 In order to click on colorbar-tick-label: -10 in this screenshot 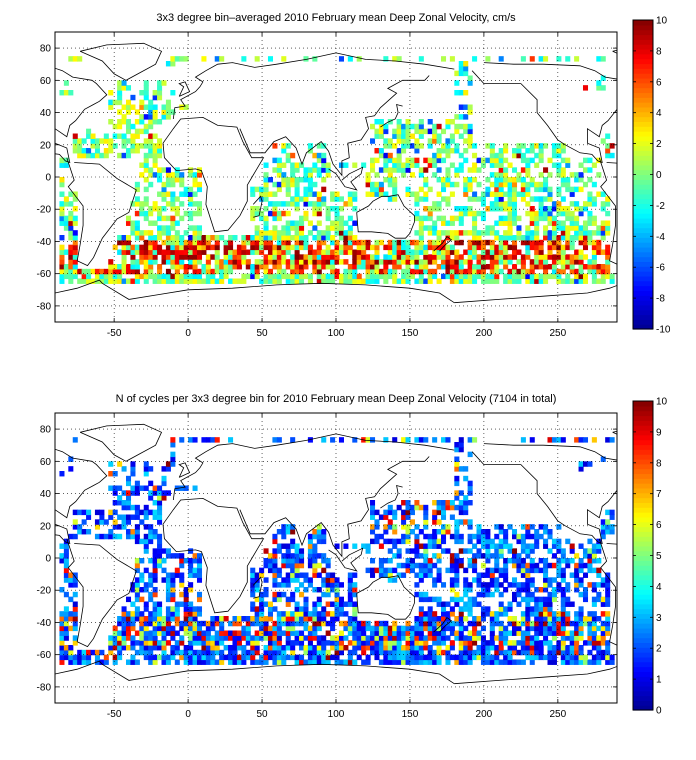, I will do `click(663, 330)`.